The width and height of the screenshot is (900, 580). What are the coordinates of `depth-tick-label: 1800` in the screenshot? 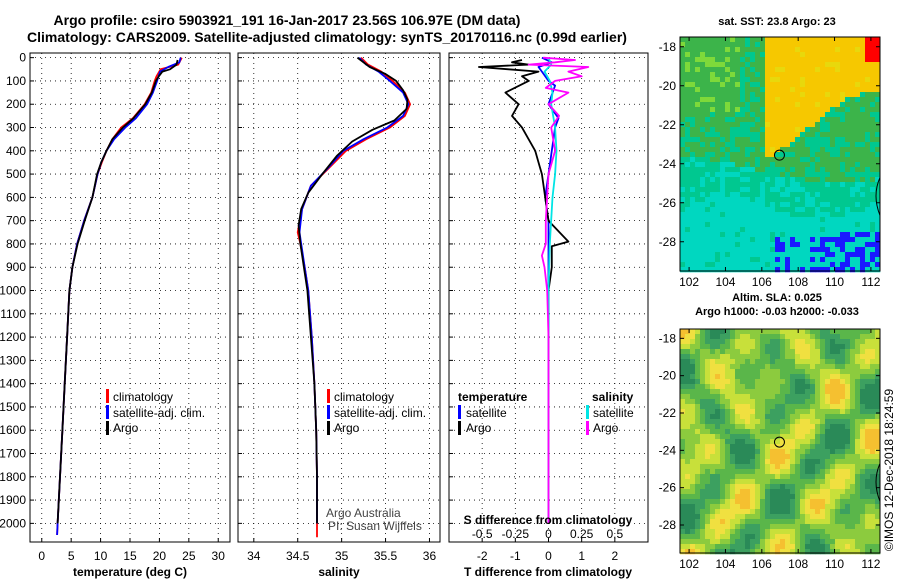 It's located at (13, 477).